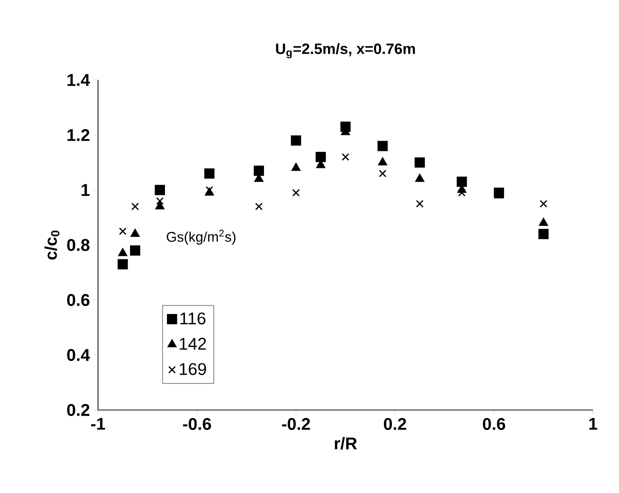 Image resolution: width=619 pixels, height=493 pixels. I want to click on y-axis-title: c/c$_{0}$, so click(52, 245).